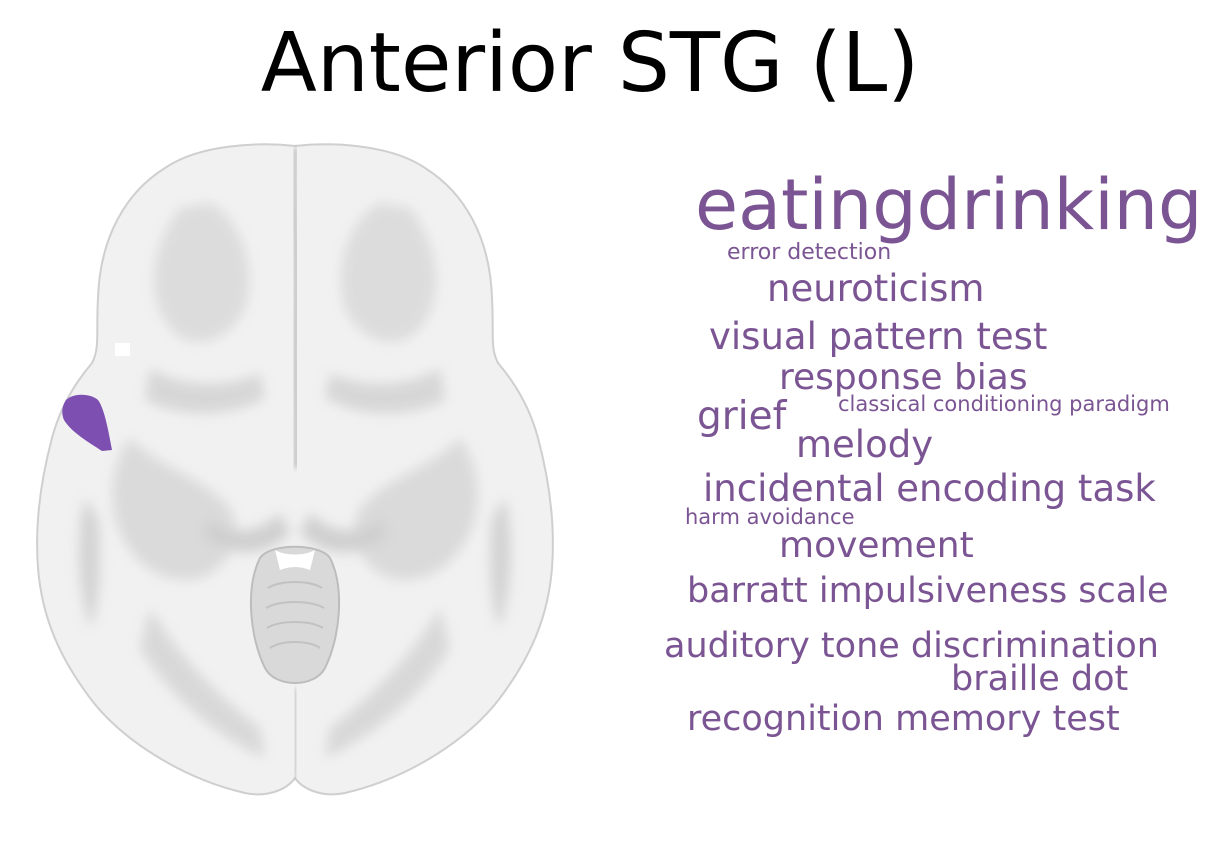 This screenshot has width=1215, height=850. Describe the element at coordinates (949, 205) in the screenshot. I see `word-cloud-term: eatingdrinking` at that location.